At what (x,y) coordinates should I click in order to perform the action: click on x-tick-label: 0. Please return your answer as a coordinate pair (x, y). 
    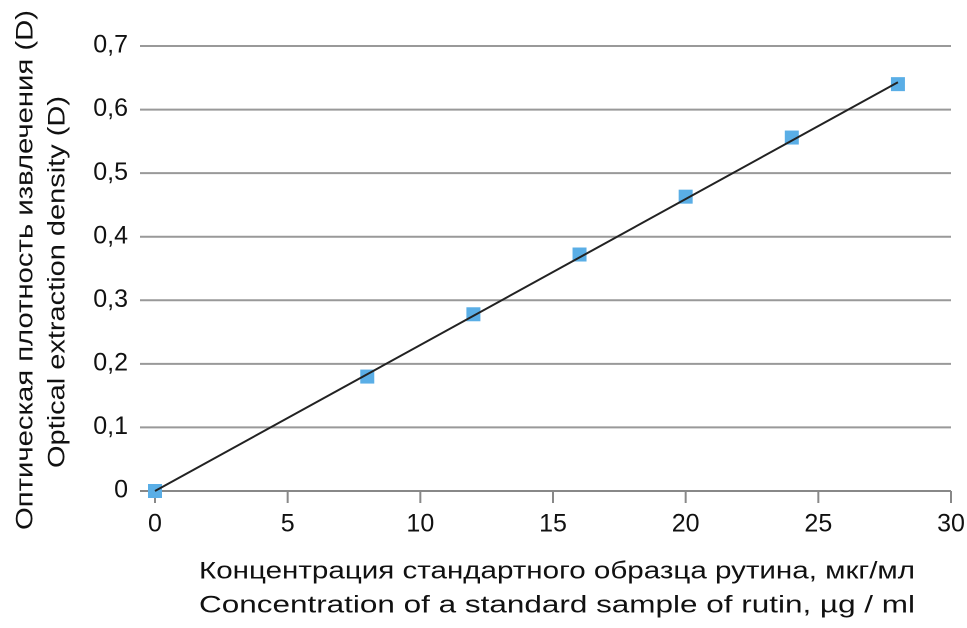
    Looking at the image, I should click on (155, 524).